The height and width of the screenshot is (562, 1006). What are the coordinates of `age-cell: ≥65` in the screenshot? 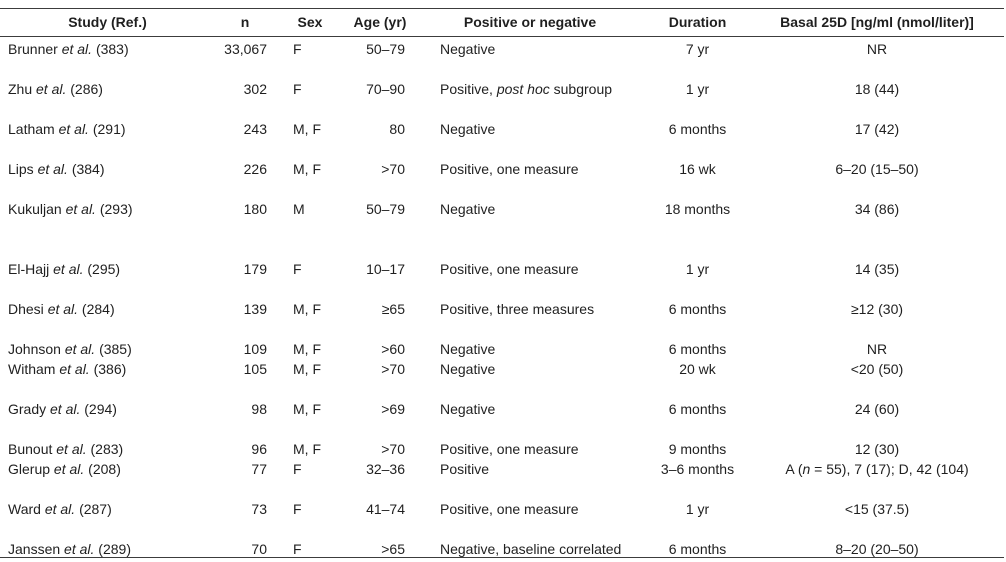 It's located at (393, 308).